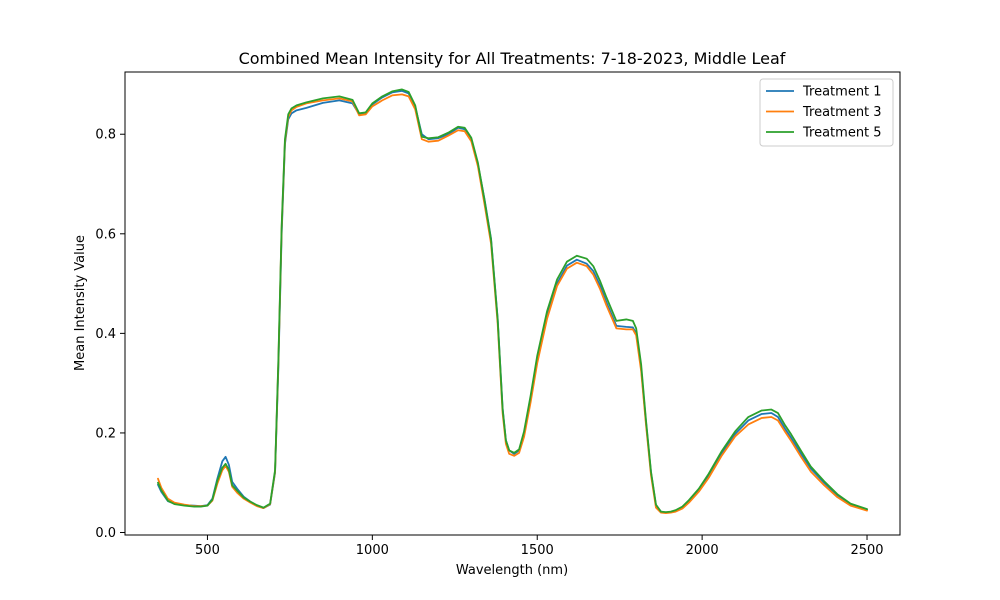 This screenshot has height=600, width=1000. Describe the element at coordinates (105, 234) in the screenshot. I see `y-tick-label: 0.6` at that location.